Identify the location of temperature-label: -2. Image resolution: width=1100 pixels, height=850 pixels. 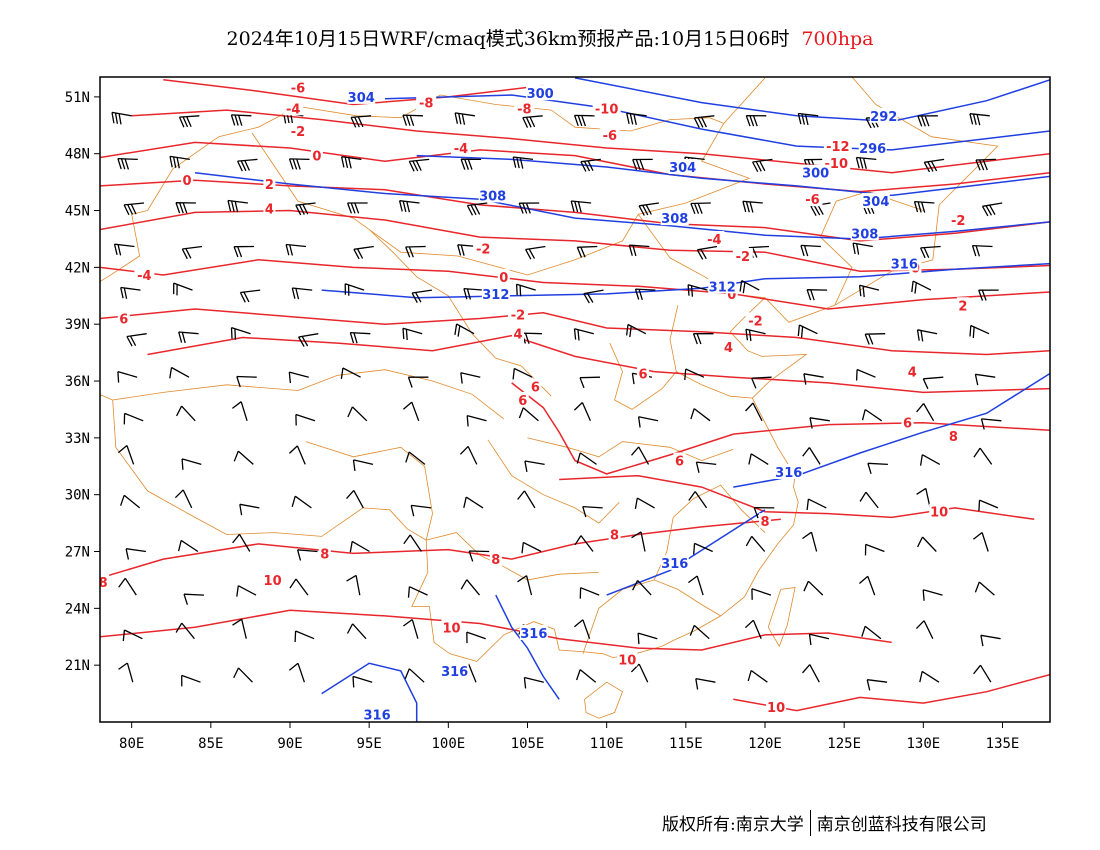
(743, 257).